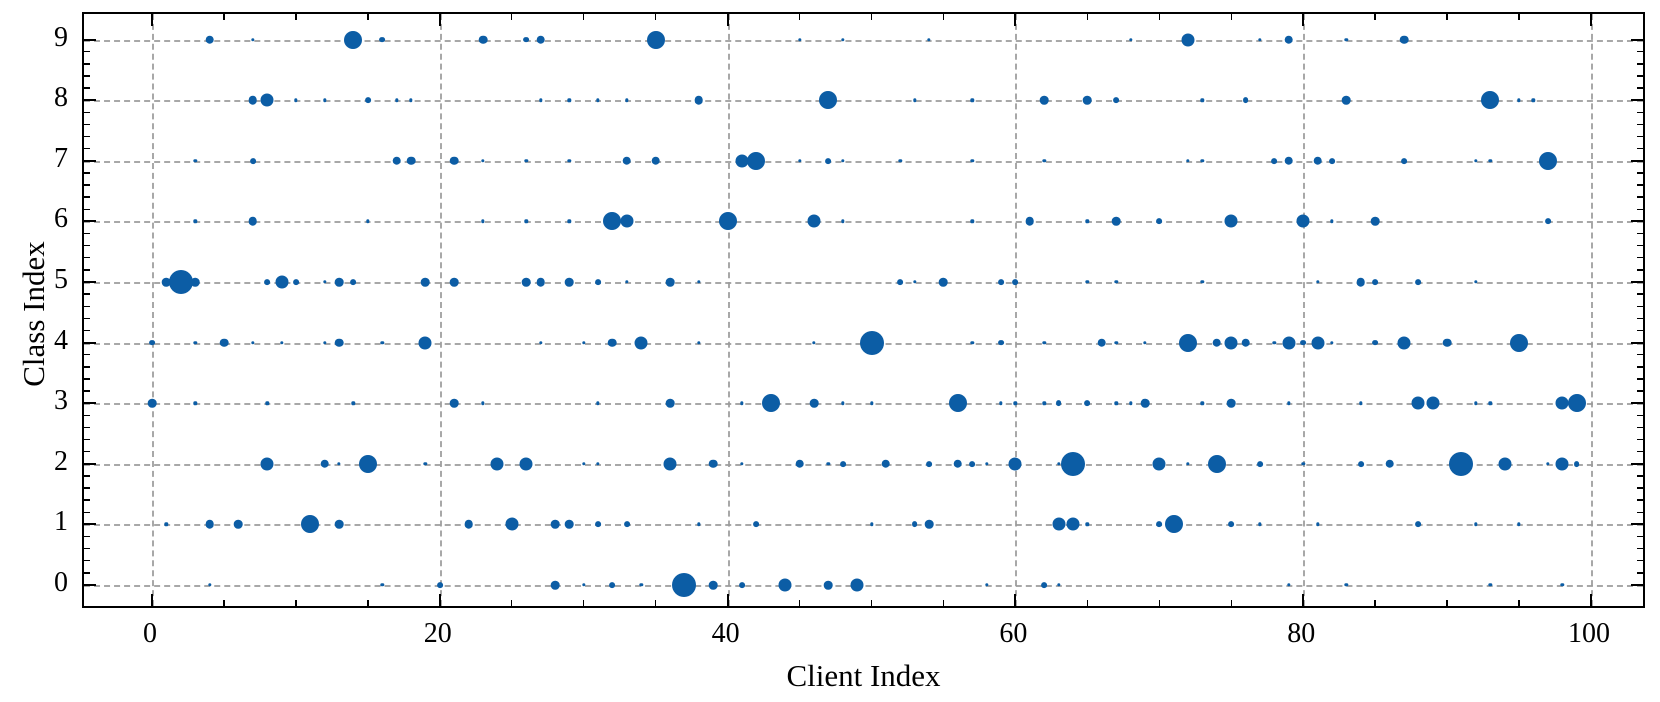  I want to click on x-axis-title: Client Index, so click(863, 675).